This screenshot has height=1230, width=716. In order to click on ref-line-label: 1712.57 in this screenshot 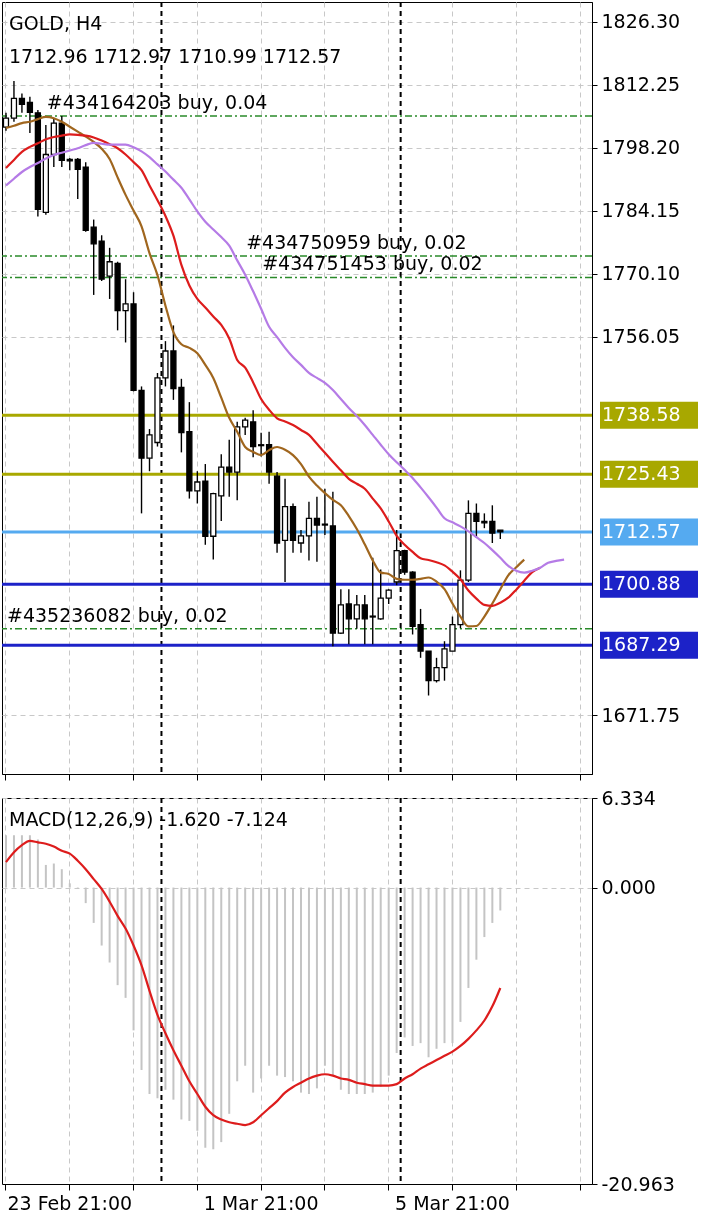, I will do `click(641, 530)`.